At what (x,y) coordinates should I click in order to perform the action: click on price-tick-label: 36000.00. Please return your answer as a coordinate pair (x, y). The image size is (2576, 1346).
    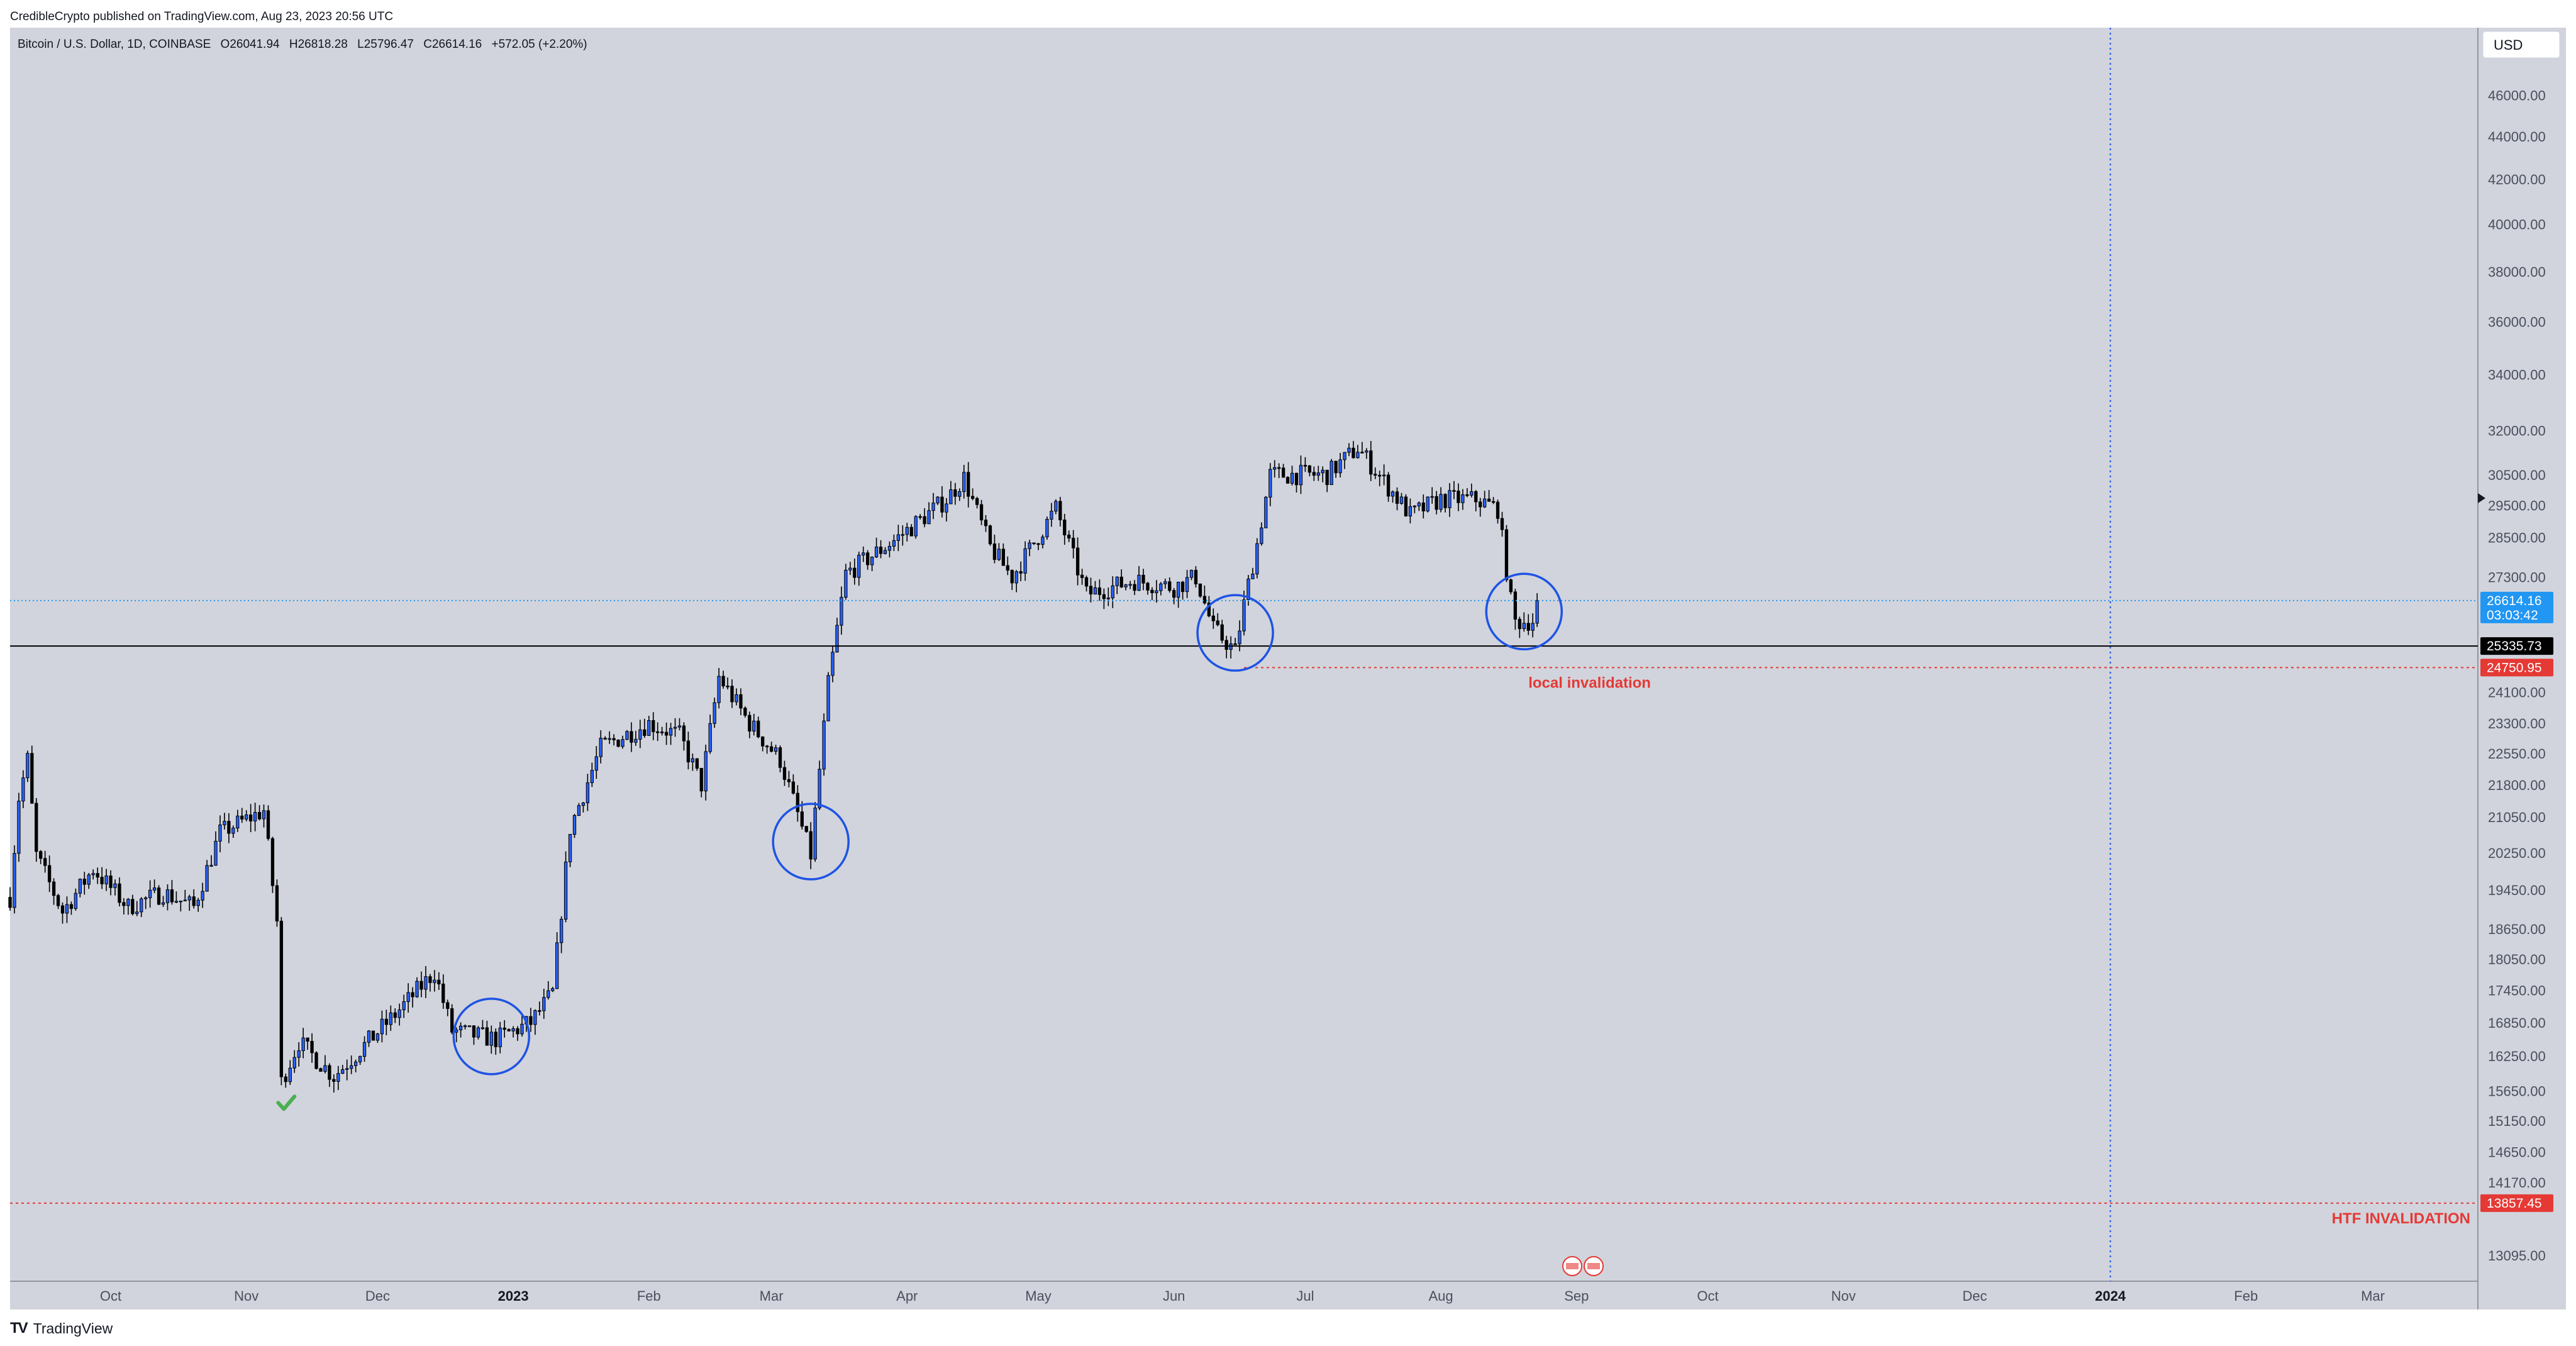
    Looking at the image, I should click on (2517, 322).